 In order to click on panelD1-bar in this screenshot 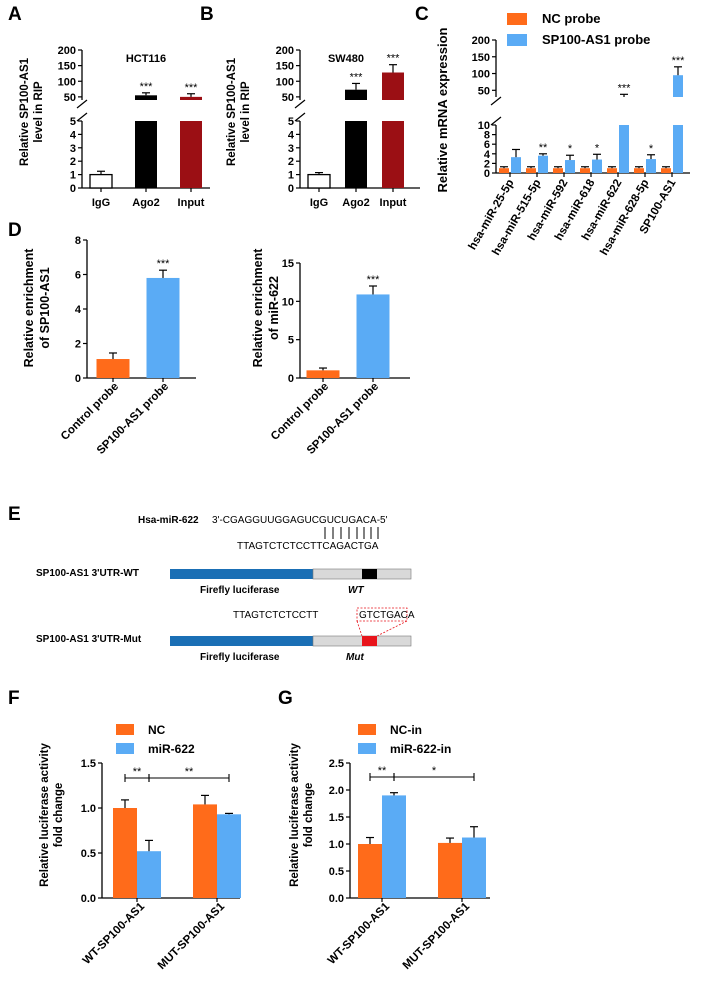, I will do `click(113, 368)`.